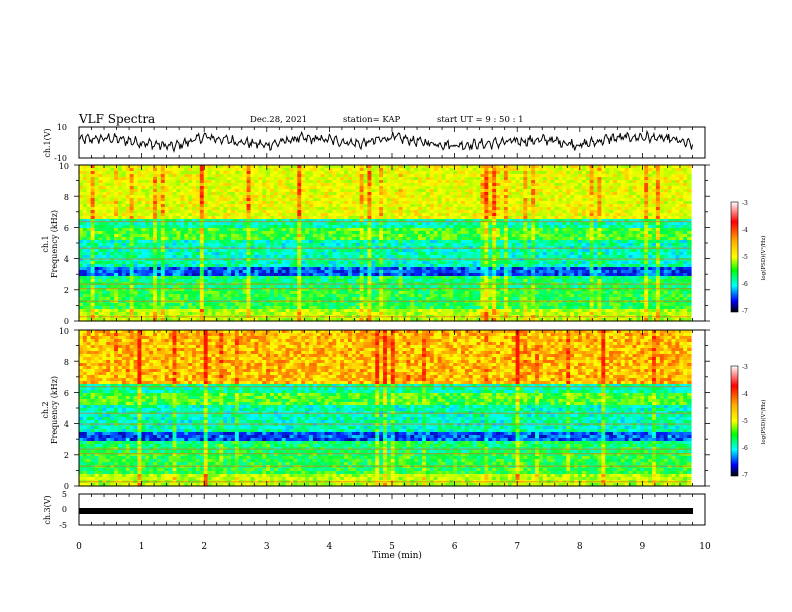 The width and height of the screenshot is (792, 612). I want to click on ch1-waveform-panel: 10 -10 ch.1(V), so click(374, 143).